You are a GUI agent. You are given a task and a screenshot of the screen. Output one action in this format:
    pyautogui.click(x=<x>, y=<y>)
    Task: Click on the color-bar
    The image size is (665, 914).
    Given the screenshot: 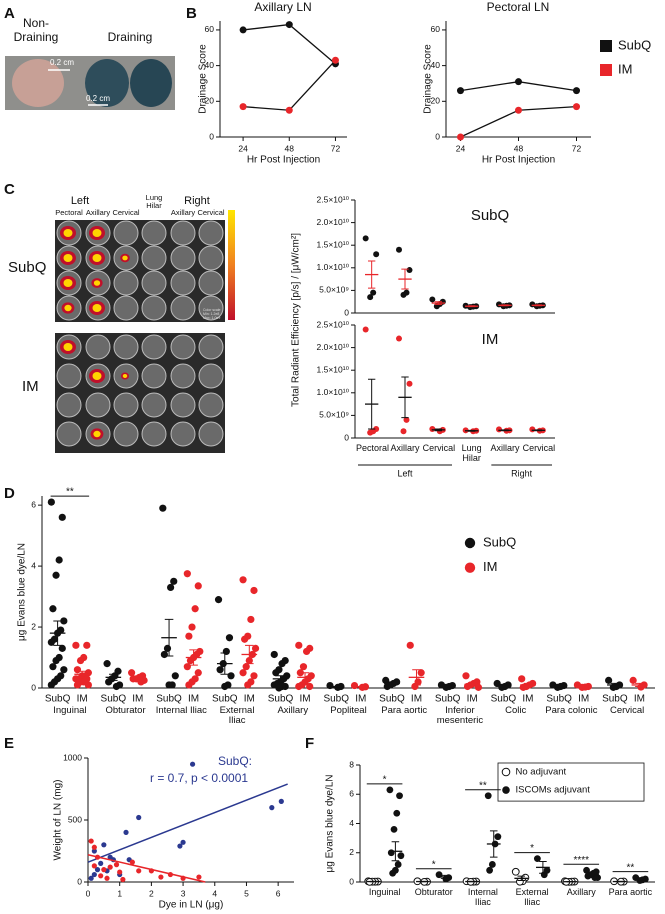 What is the action you would take?
    pyautogui.click(x=231, y=265)
    